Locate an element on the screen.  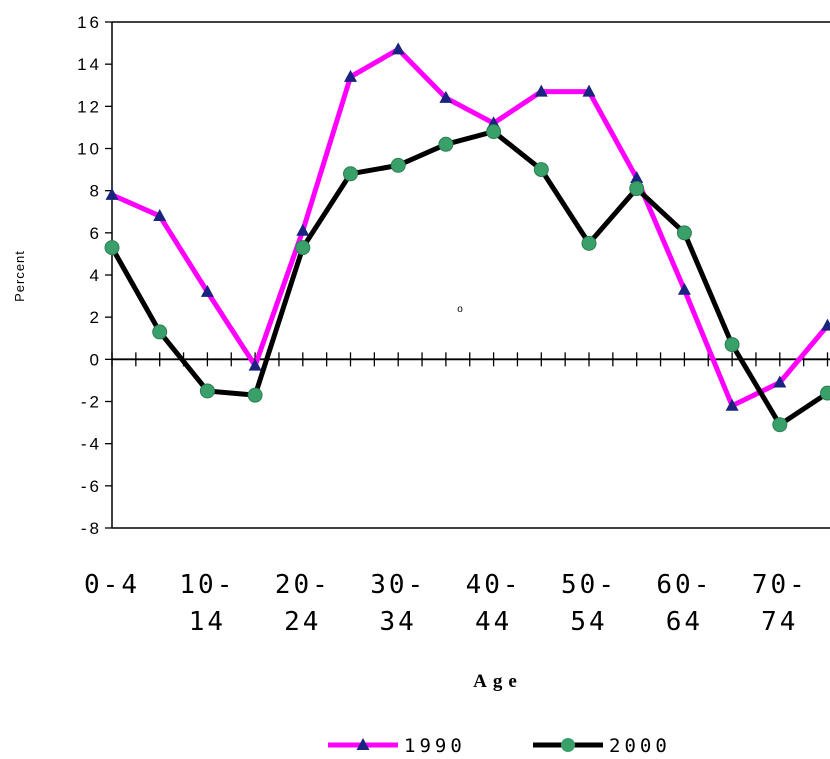
y-tick-label: 12 is located at coordinates (89, 106).